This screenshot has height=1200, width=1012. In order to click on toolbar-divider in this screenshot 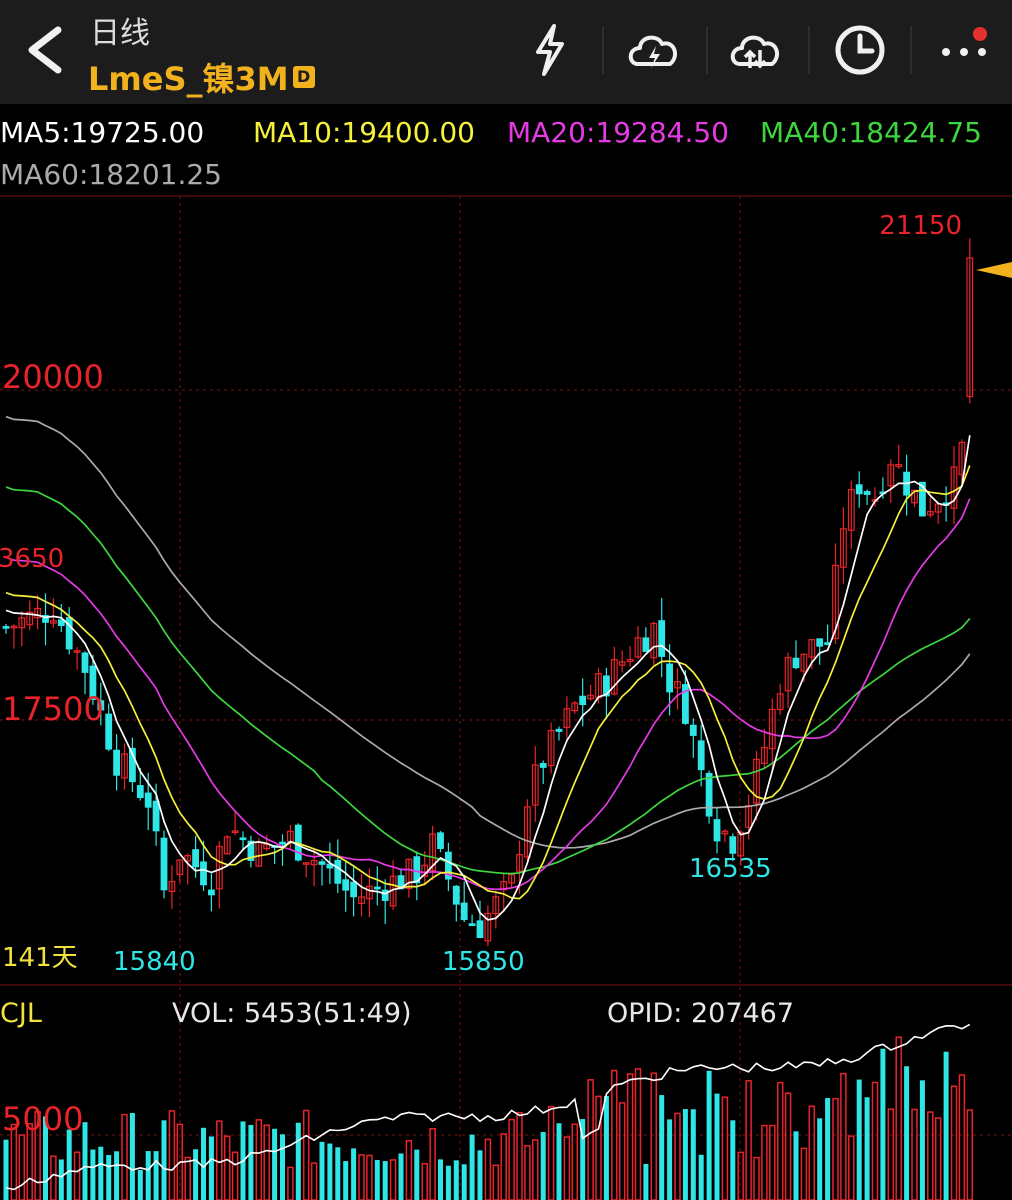, I will do `click(603, 50)`.